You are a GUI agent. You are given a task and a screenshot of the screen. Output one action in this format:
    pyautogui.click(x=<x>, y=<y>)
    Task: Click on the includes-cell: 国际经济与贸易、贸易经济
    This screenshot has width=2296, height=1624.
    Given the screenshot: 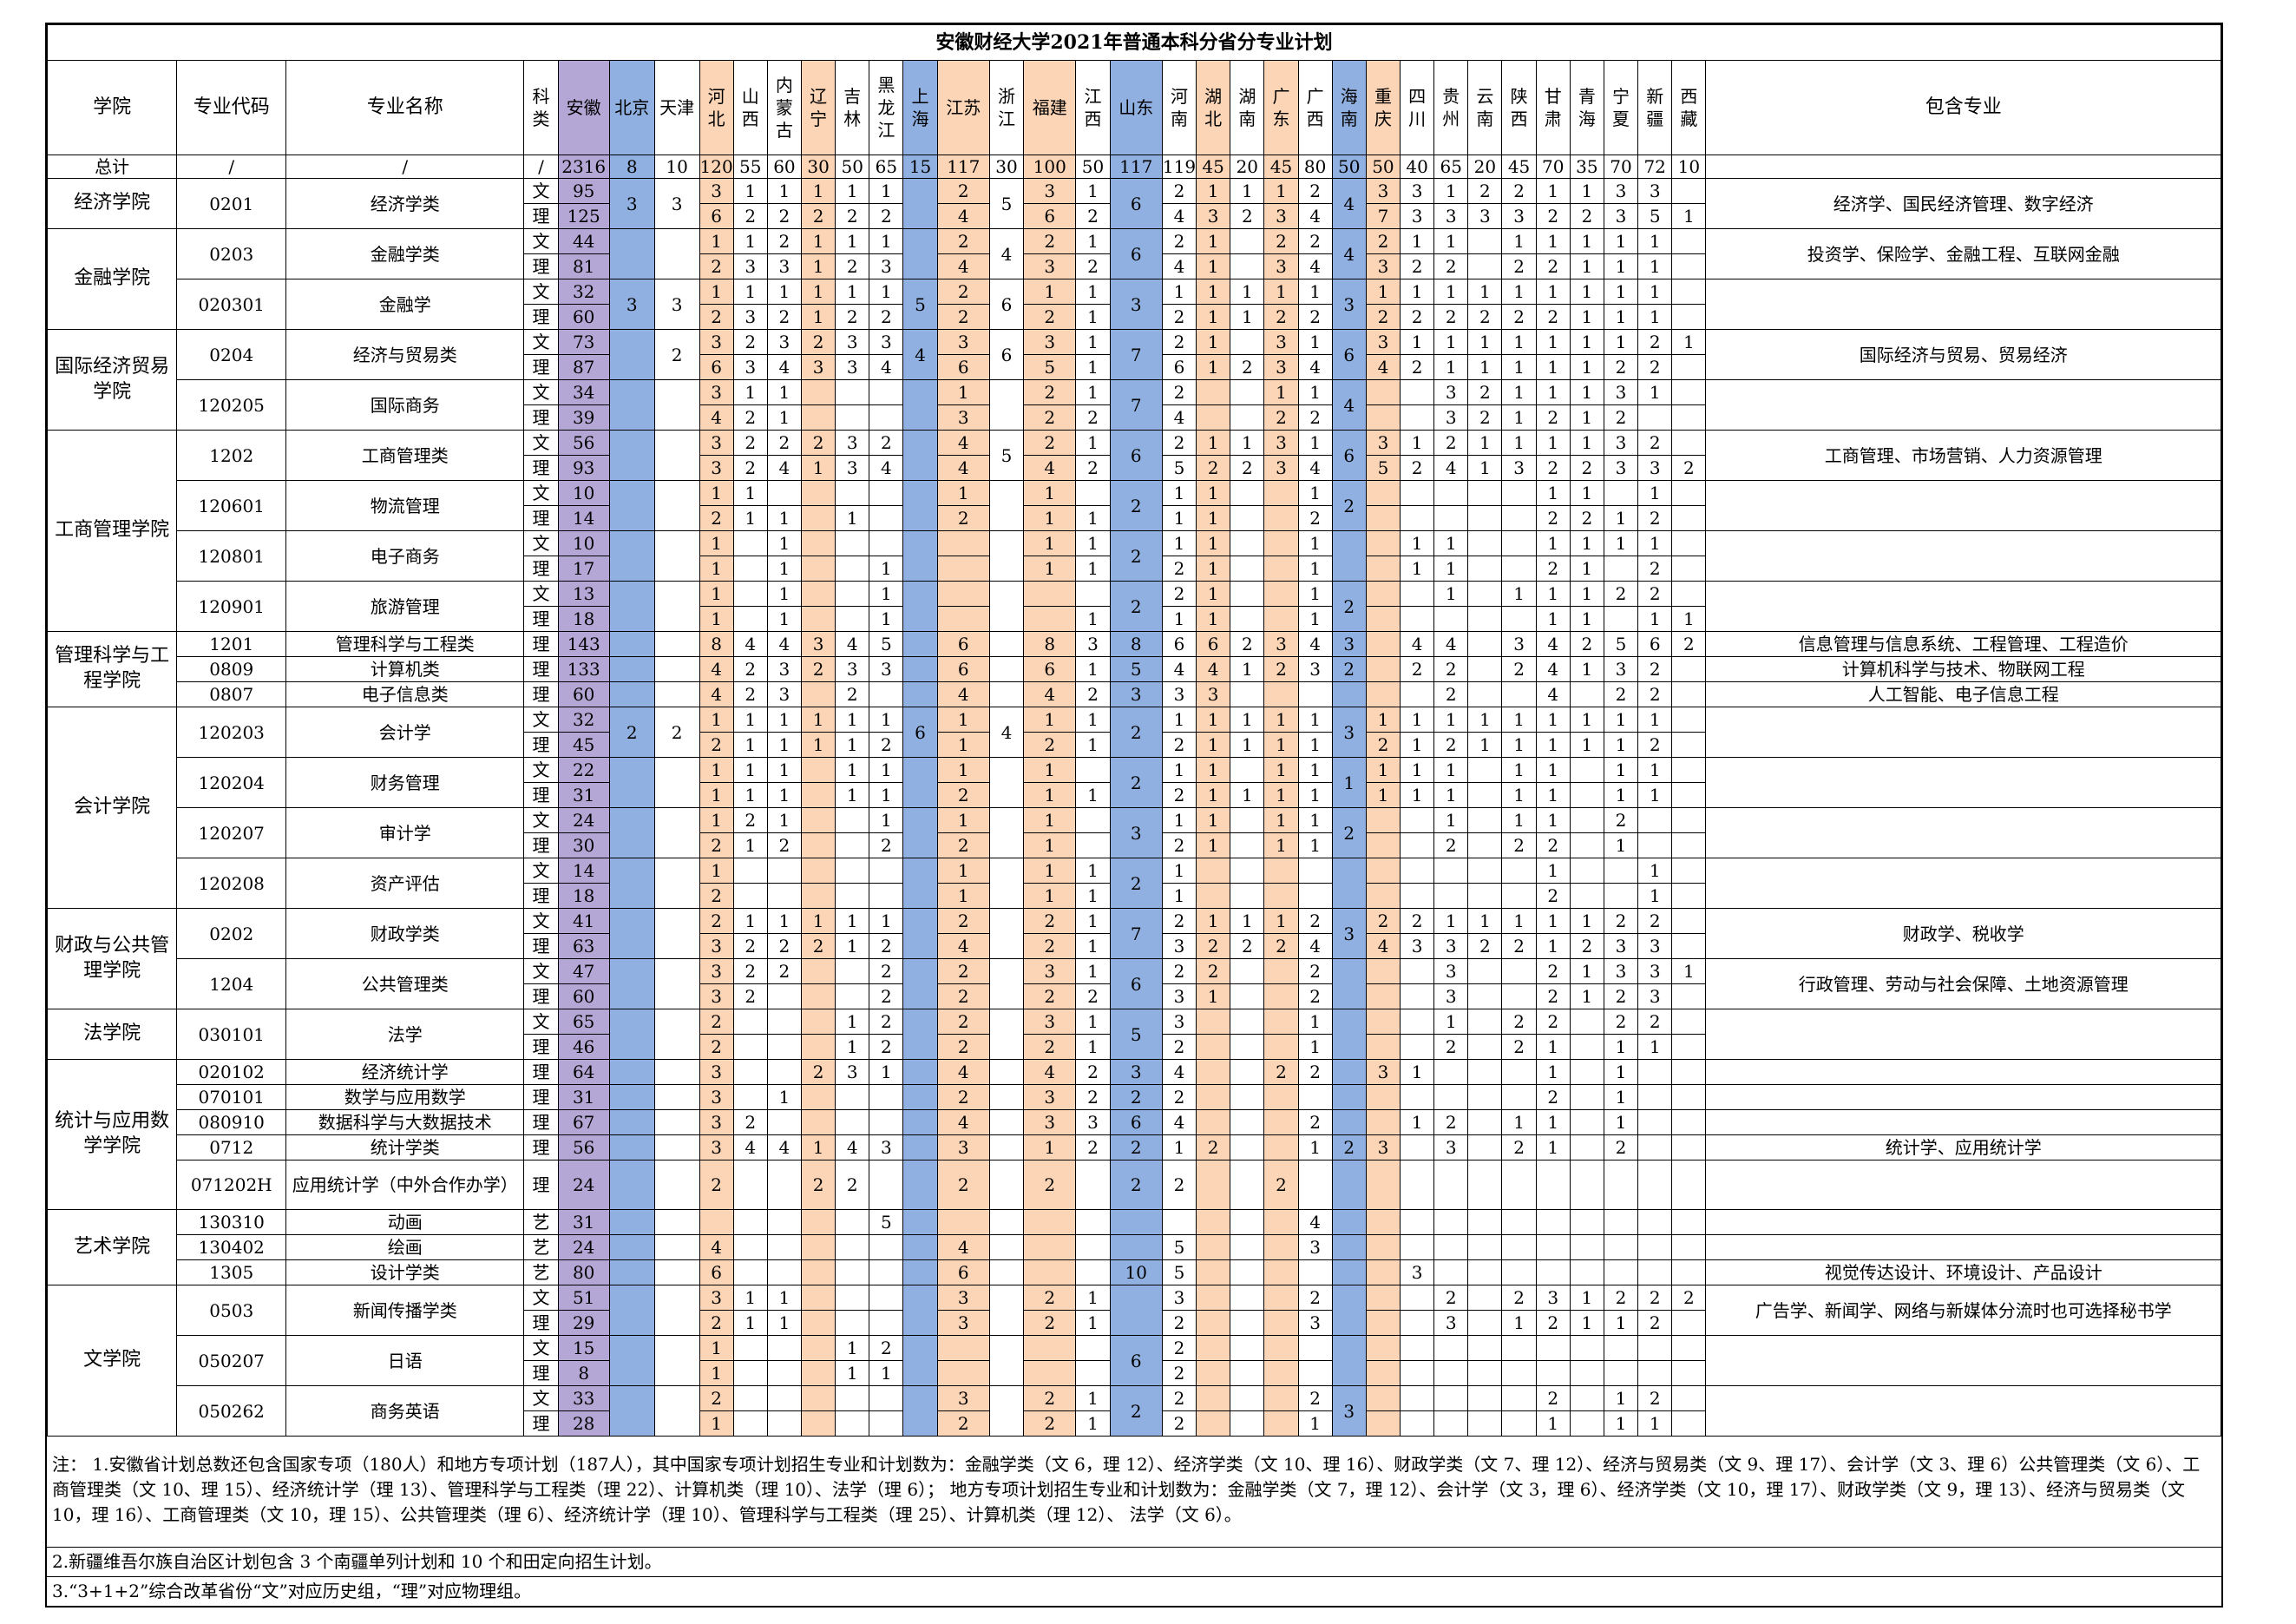 What is the action you would take?
    pyautogui.click(x=1963, y=354)
    